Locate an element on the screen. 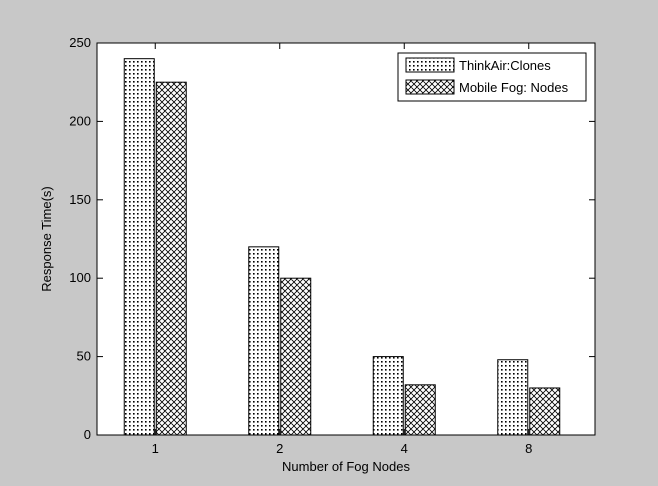 Image resolution: width=658 pixels, height=486 pixels. y-tick-label: 0 is located at coordinates (87, 434).